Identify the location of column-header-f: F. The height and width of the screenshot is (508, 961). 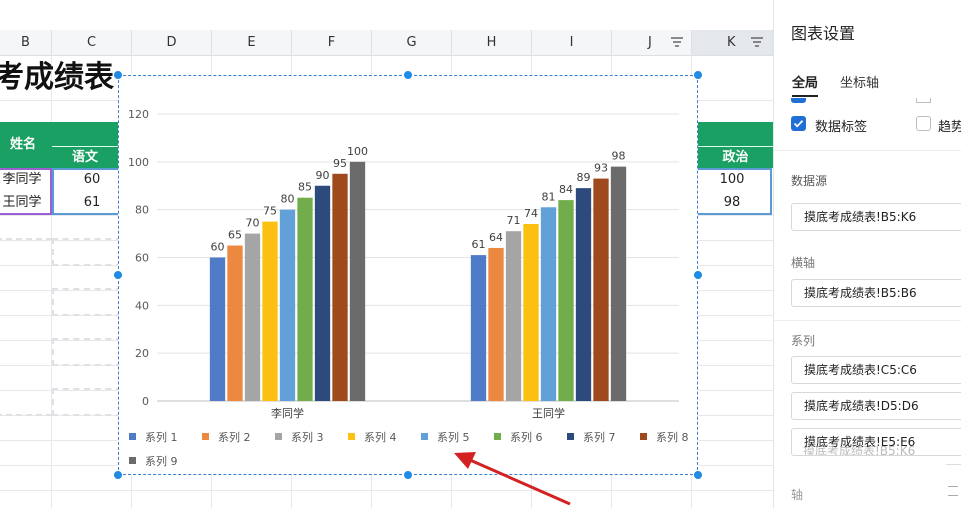
(332, 42).